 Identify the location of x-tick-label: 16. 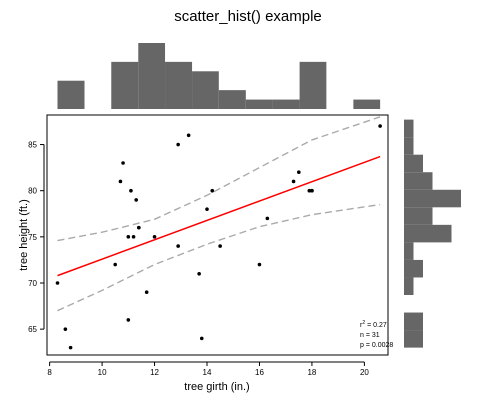
(259, 372).